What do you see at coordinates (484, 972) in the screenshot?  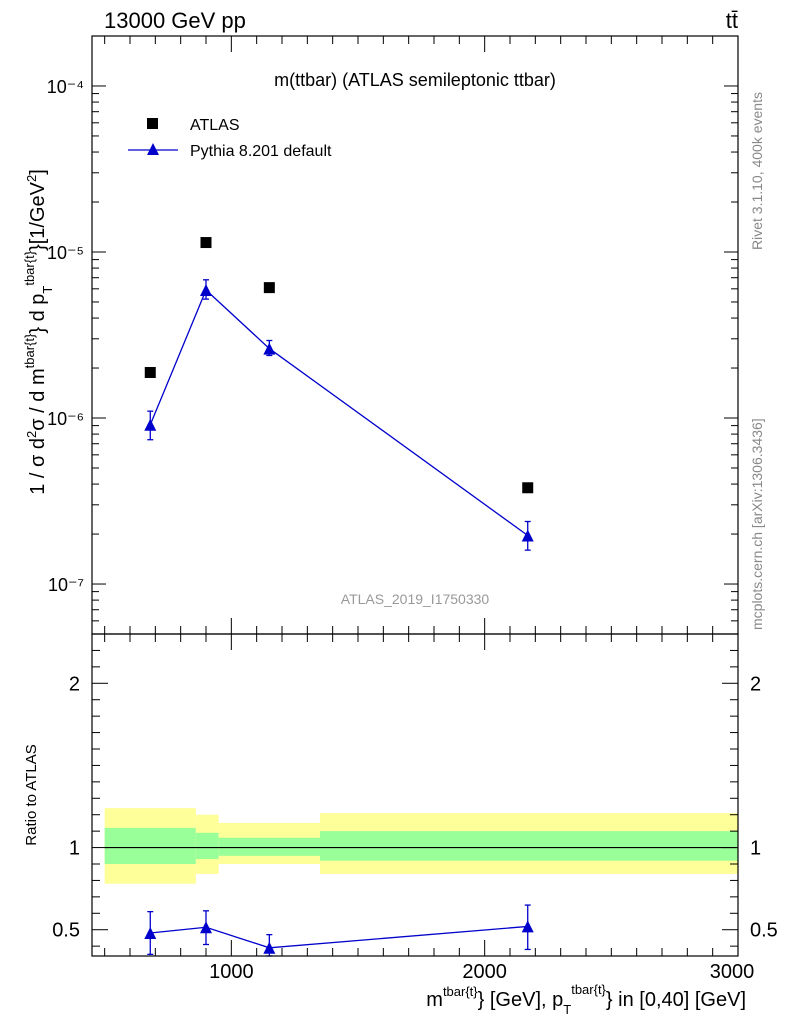 I see `x-tick-label: 2000` at bounding box center [484, 972].